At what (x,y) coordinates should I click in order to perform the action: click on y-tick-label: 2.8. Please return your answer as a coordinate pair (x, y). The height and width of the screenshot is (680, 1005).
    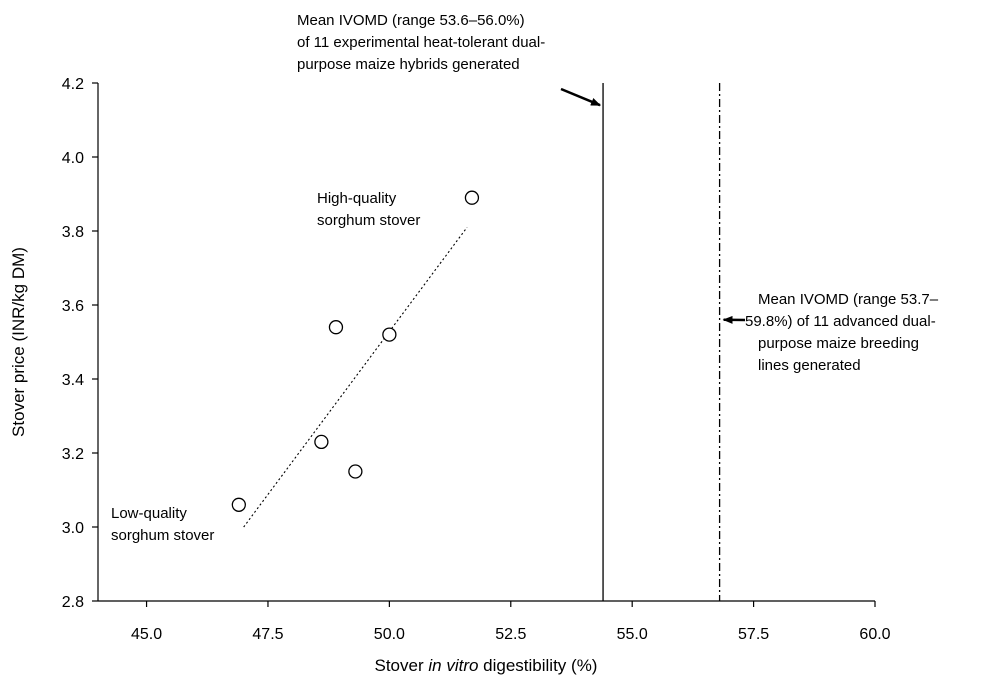
    Looking at the image, I should click on (73, 602).